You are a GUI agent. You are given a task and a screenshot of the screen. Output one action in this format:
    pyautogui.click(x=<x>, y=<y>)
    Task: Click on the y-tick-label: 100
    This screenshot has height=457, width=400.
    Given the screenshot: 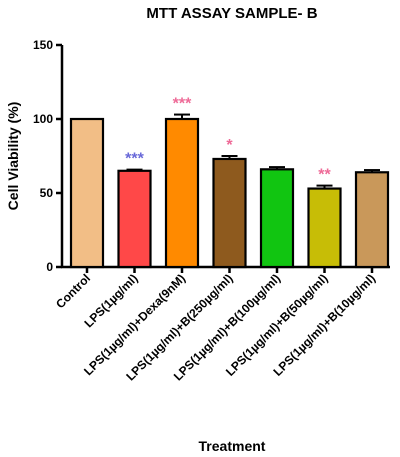 What is the action you would take?
    pyautogui.click(x=43, y=119)
    